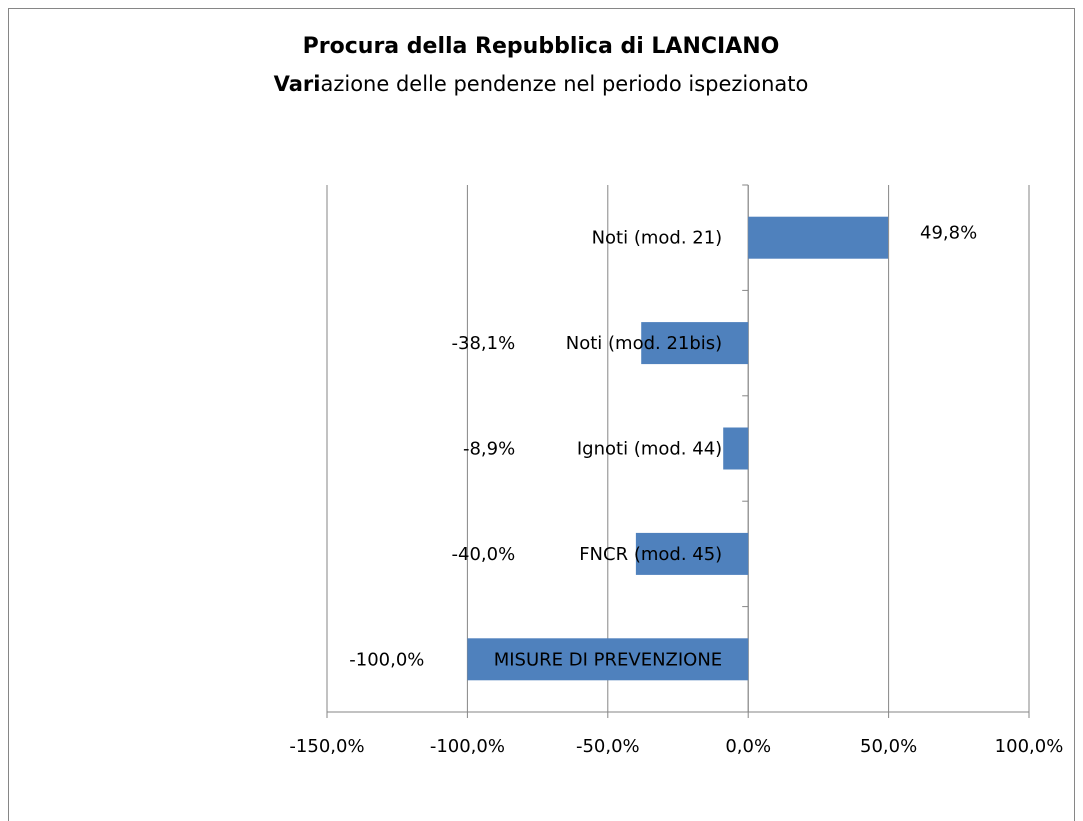 The height and width of the screenshot is (821, 1083). What do you see at coordinates (1029, 746) in the screenshot?
I see `x-tick-label: 100,0%` at bounding box center [1029, 746].